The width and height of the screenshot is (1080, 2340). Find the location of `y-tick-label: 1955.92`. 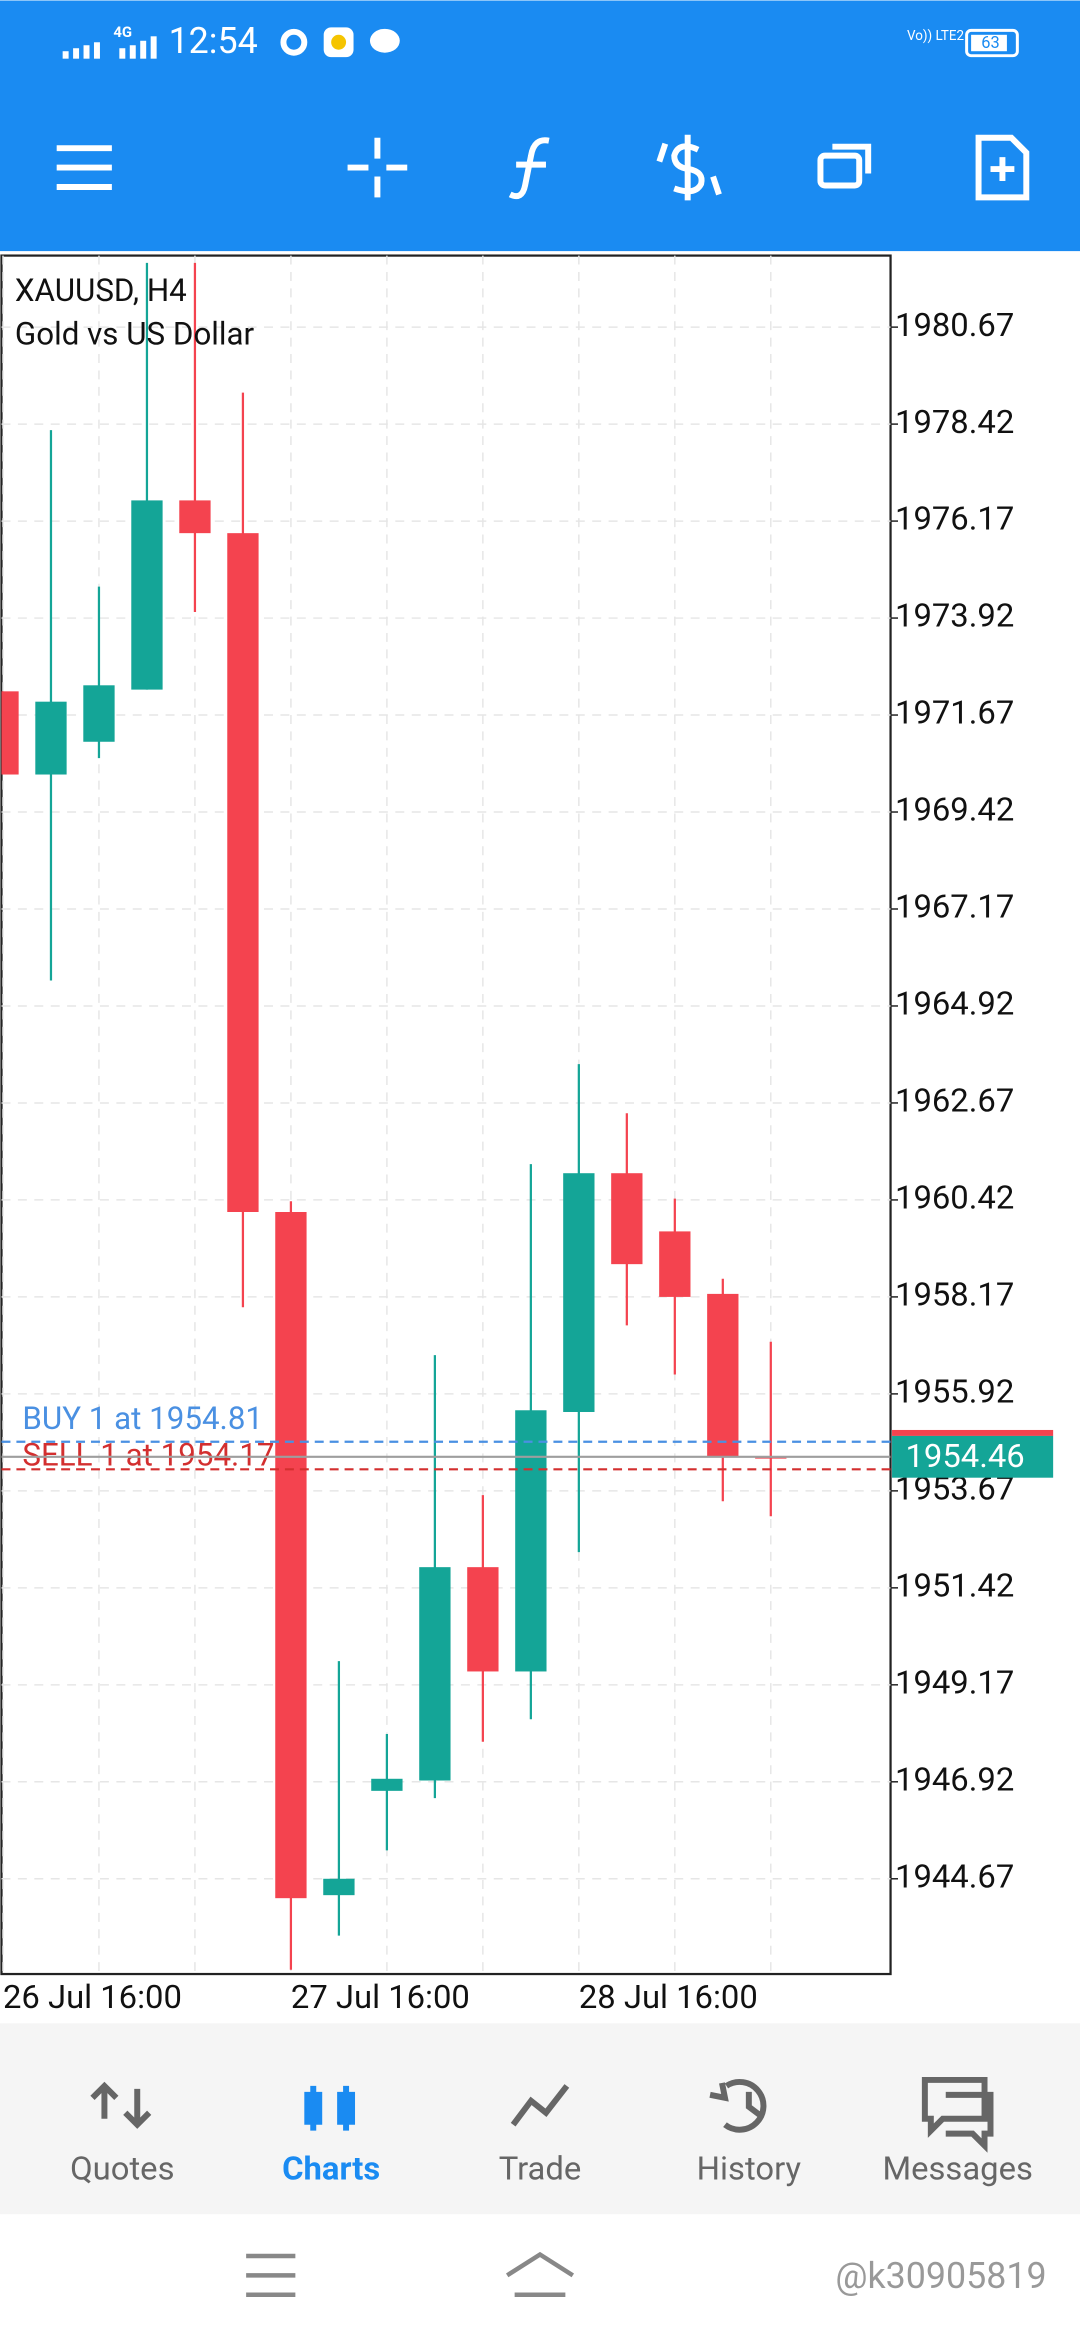

y-tick-label: 1955.92 is located at coordinates (954, 1393).